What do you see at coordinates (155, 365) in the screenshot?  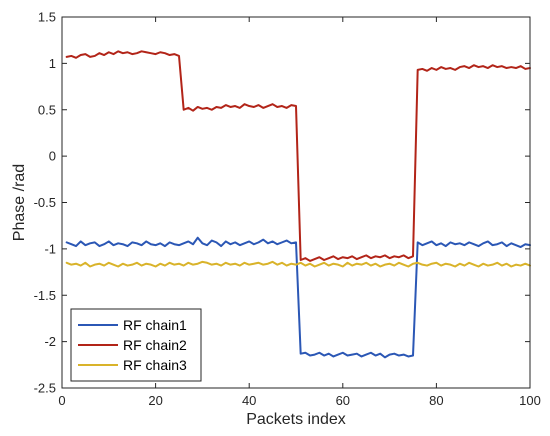 I see `legend-label-chain3: RF chain3` at bounding box center [155, 365].